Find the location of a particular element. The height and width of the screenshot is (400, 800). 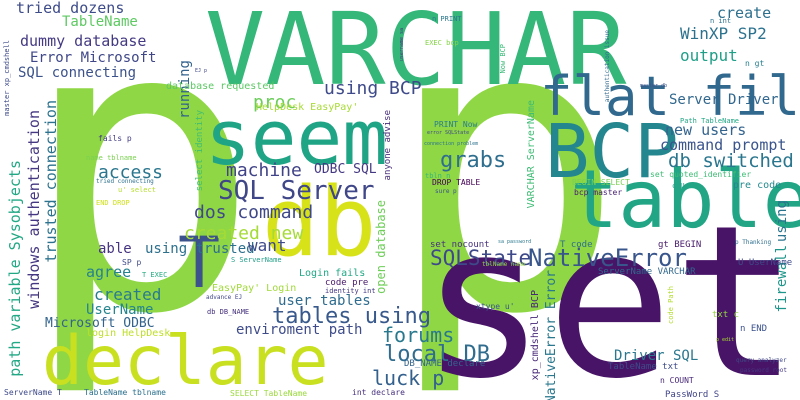

word: master db is located at coordinates (654, 86).